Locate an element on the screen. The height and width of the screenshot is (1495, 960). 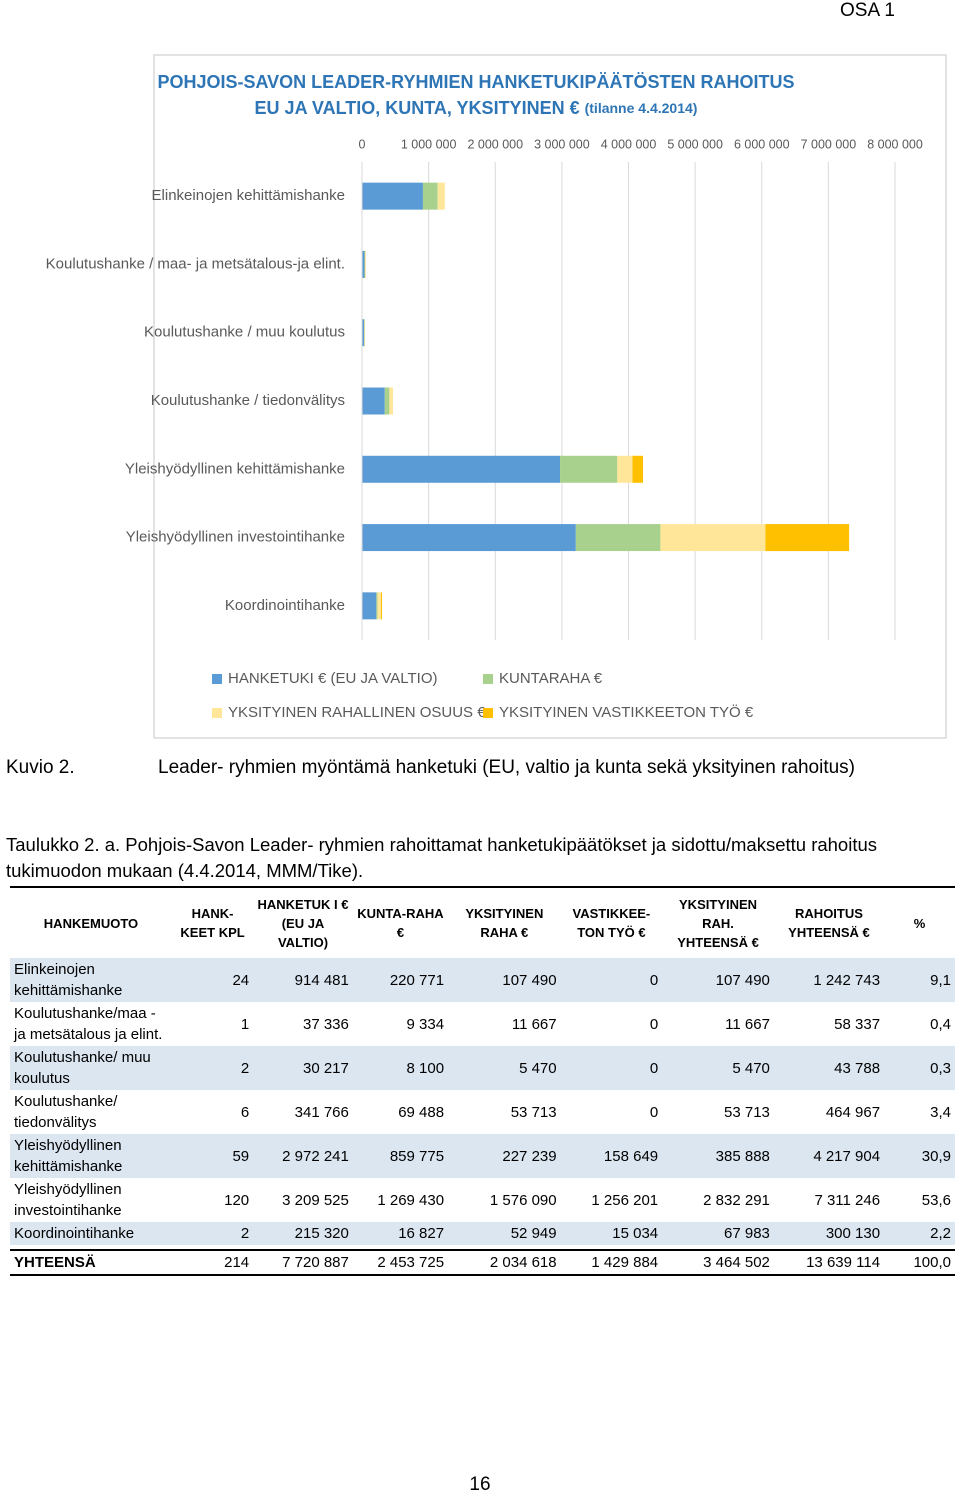
column-header: KUNTA-RAHA € is located at coordinates (400, 923).